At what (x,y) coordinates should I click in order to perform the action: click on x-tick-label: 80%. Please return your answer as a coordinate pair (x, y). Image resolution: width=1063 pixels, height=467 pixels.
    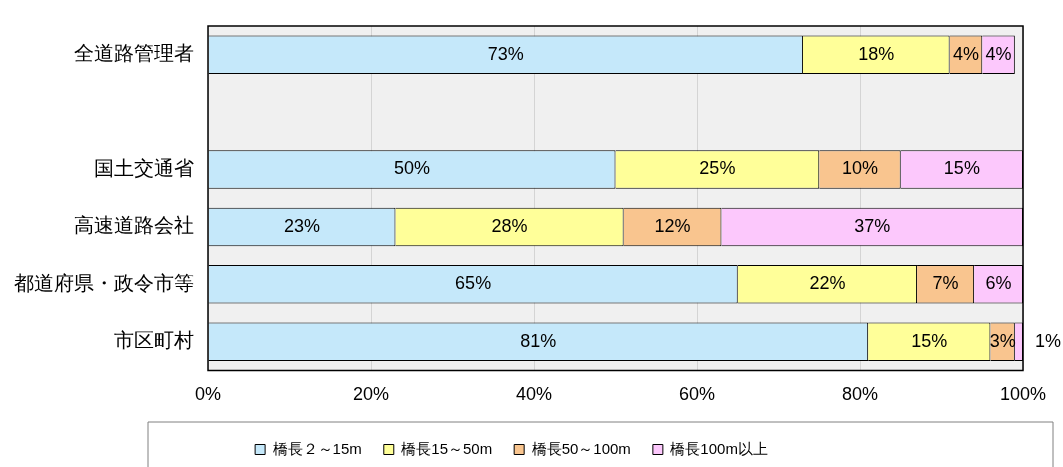
    Looking at the image, I should click on (860, 394).